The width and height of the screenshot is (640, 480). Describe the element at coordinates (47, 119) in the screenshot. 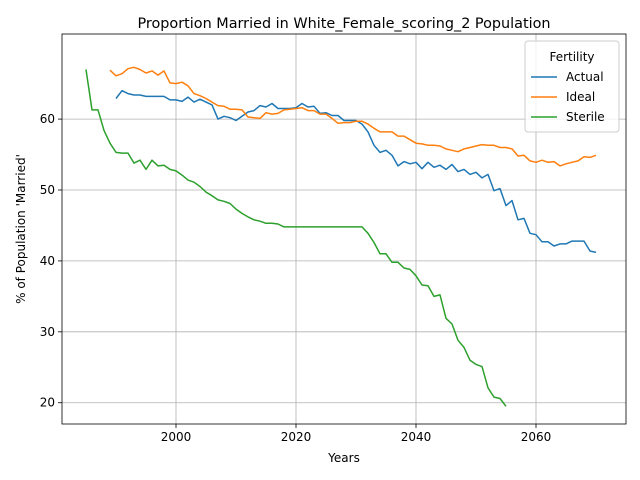

I see `y-tick-label: 60` at that location.